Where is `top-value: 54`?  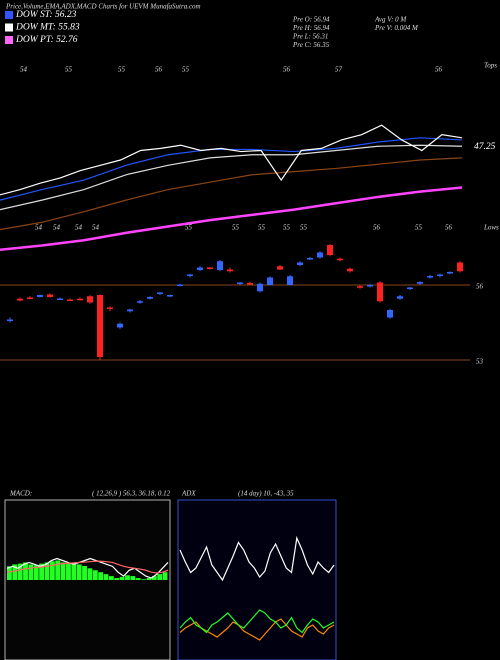 top-value: 54 is located at coordinates (24, 70).